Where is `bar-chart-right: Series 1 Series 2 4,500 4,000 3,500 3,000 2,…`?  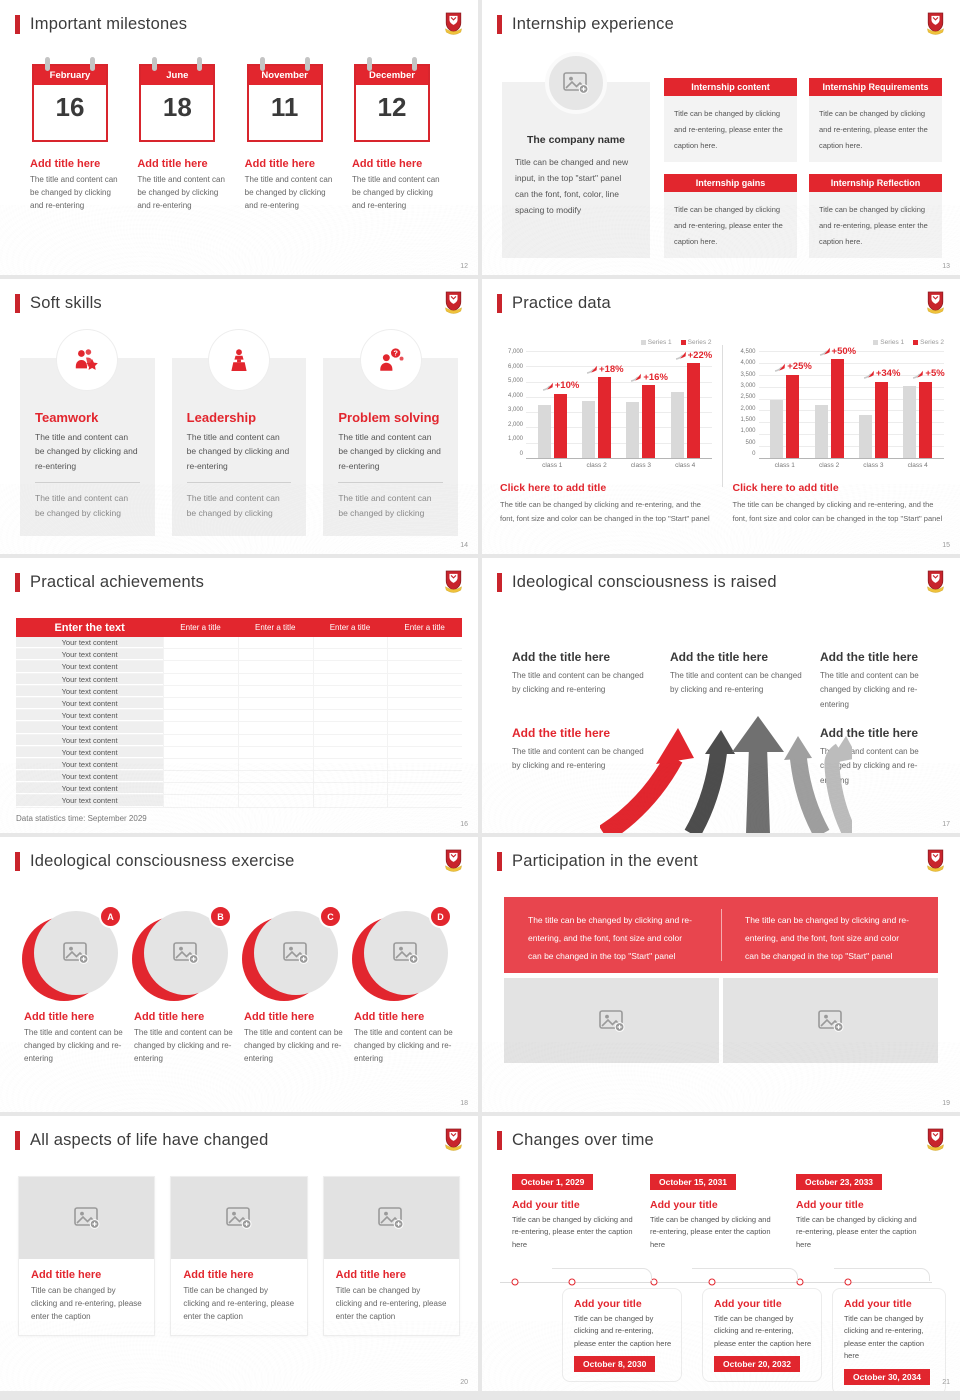
bar-chart-right: Series 1 Series 2 4,500 4,000 3,500 3,000 2,… is located at coordinates (839, 433).